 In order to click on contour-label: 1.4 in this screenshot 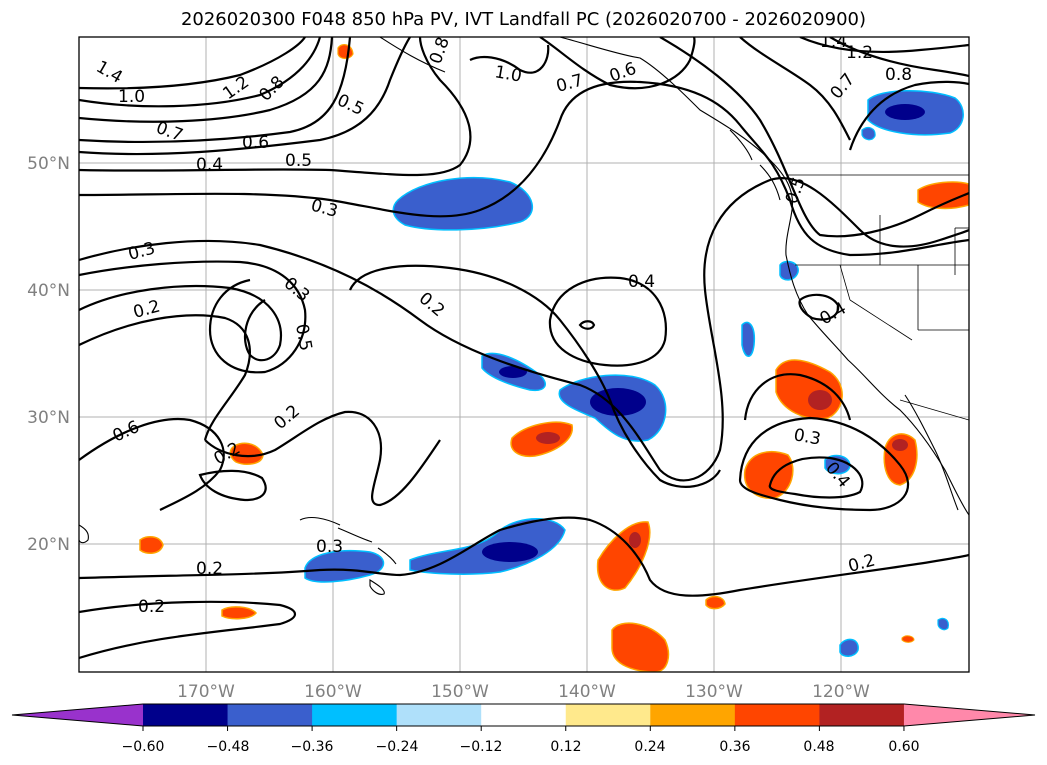, I will do `click(833, 42)`.